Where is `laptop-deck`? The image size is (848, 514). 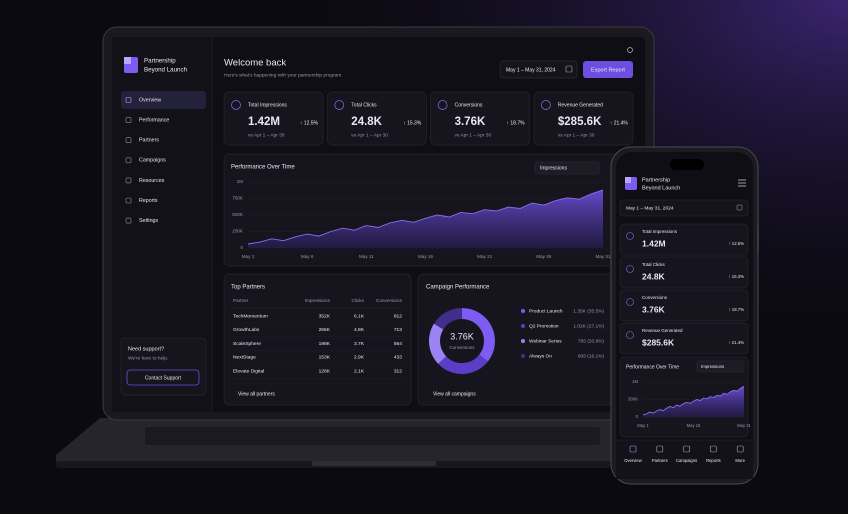 laptop-deck is located at coordinates (372, 436).